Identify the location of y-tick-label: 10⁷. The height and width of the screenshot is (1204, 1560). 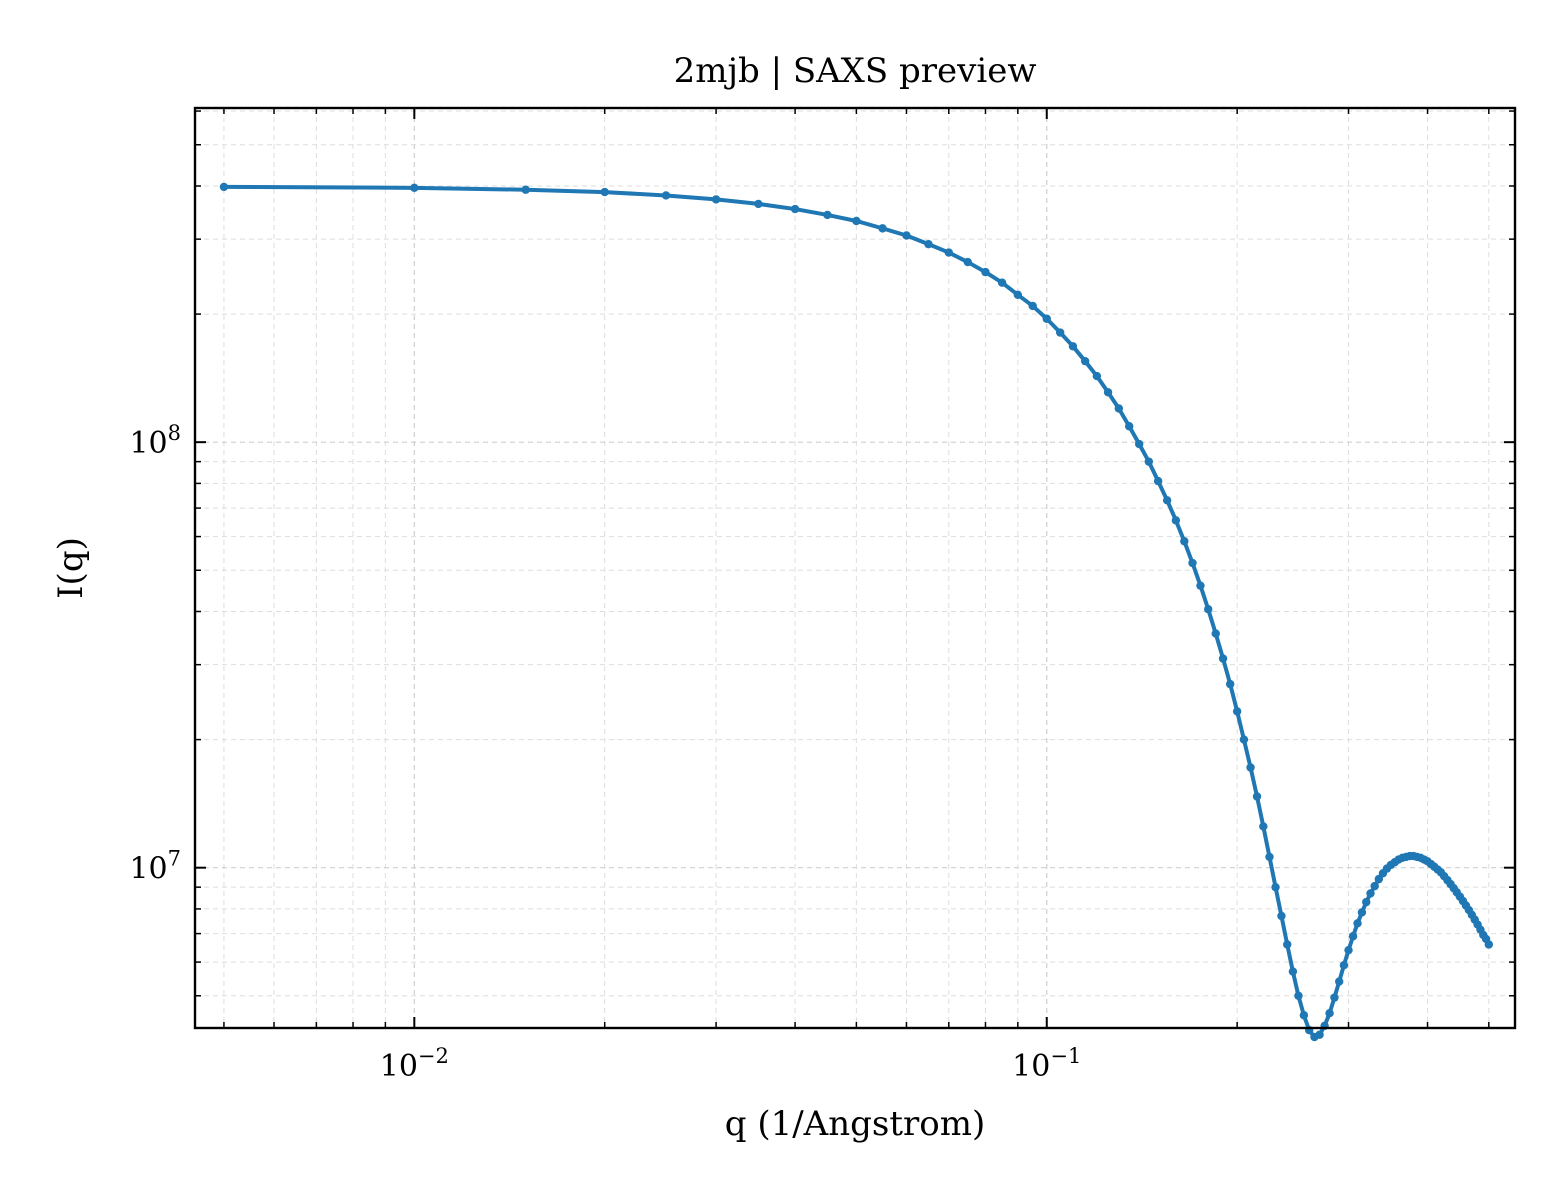
(155, 867).